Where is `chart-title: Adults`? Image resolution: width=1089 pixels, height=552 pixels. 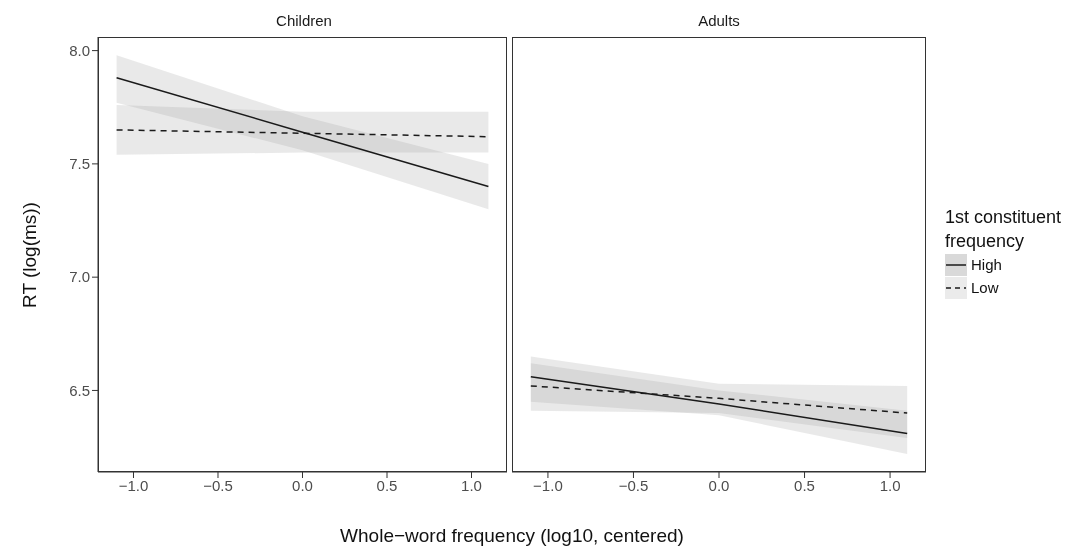
chart-title: Adults is located at coordinates (719, 20).